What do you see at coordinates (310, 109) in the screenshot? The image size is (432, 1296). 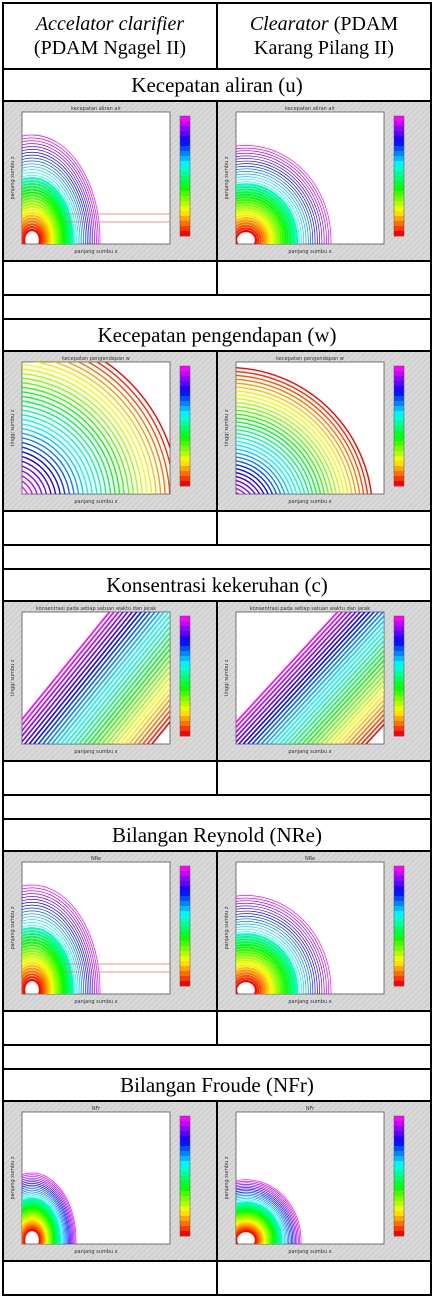 I see `plot-title: kecepatan aliran air` at bounding box center [310, 109].